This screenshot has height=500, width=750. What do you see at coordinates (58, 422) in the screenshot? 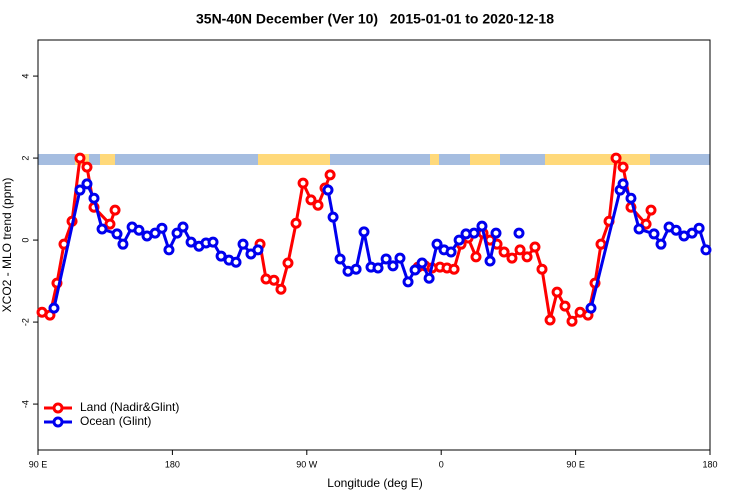
I see `legend-marker` at bounding box center [58, 422].